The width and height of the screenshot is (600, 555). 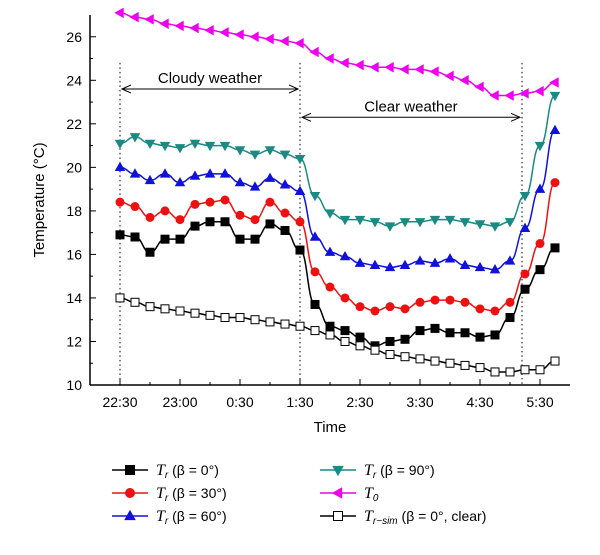 What do you see at coordinates (239, 402) in the screenshot?
I see `x-tick-label: 0:30` at bounding box center [239, 402].